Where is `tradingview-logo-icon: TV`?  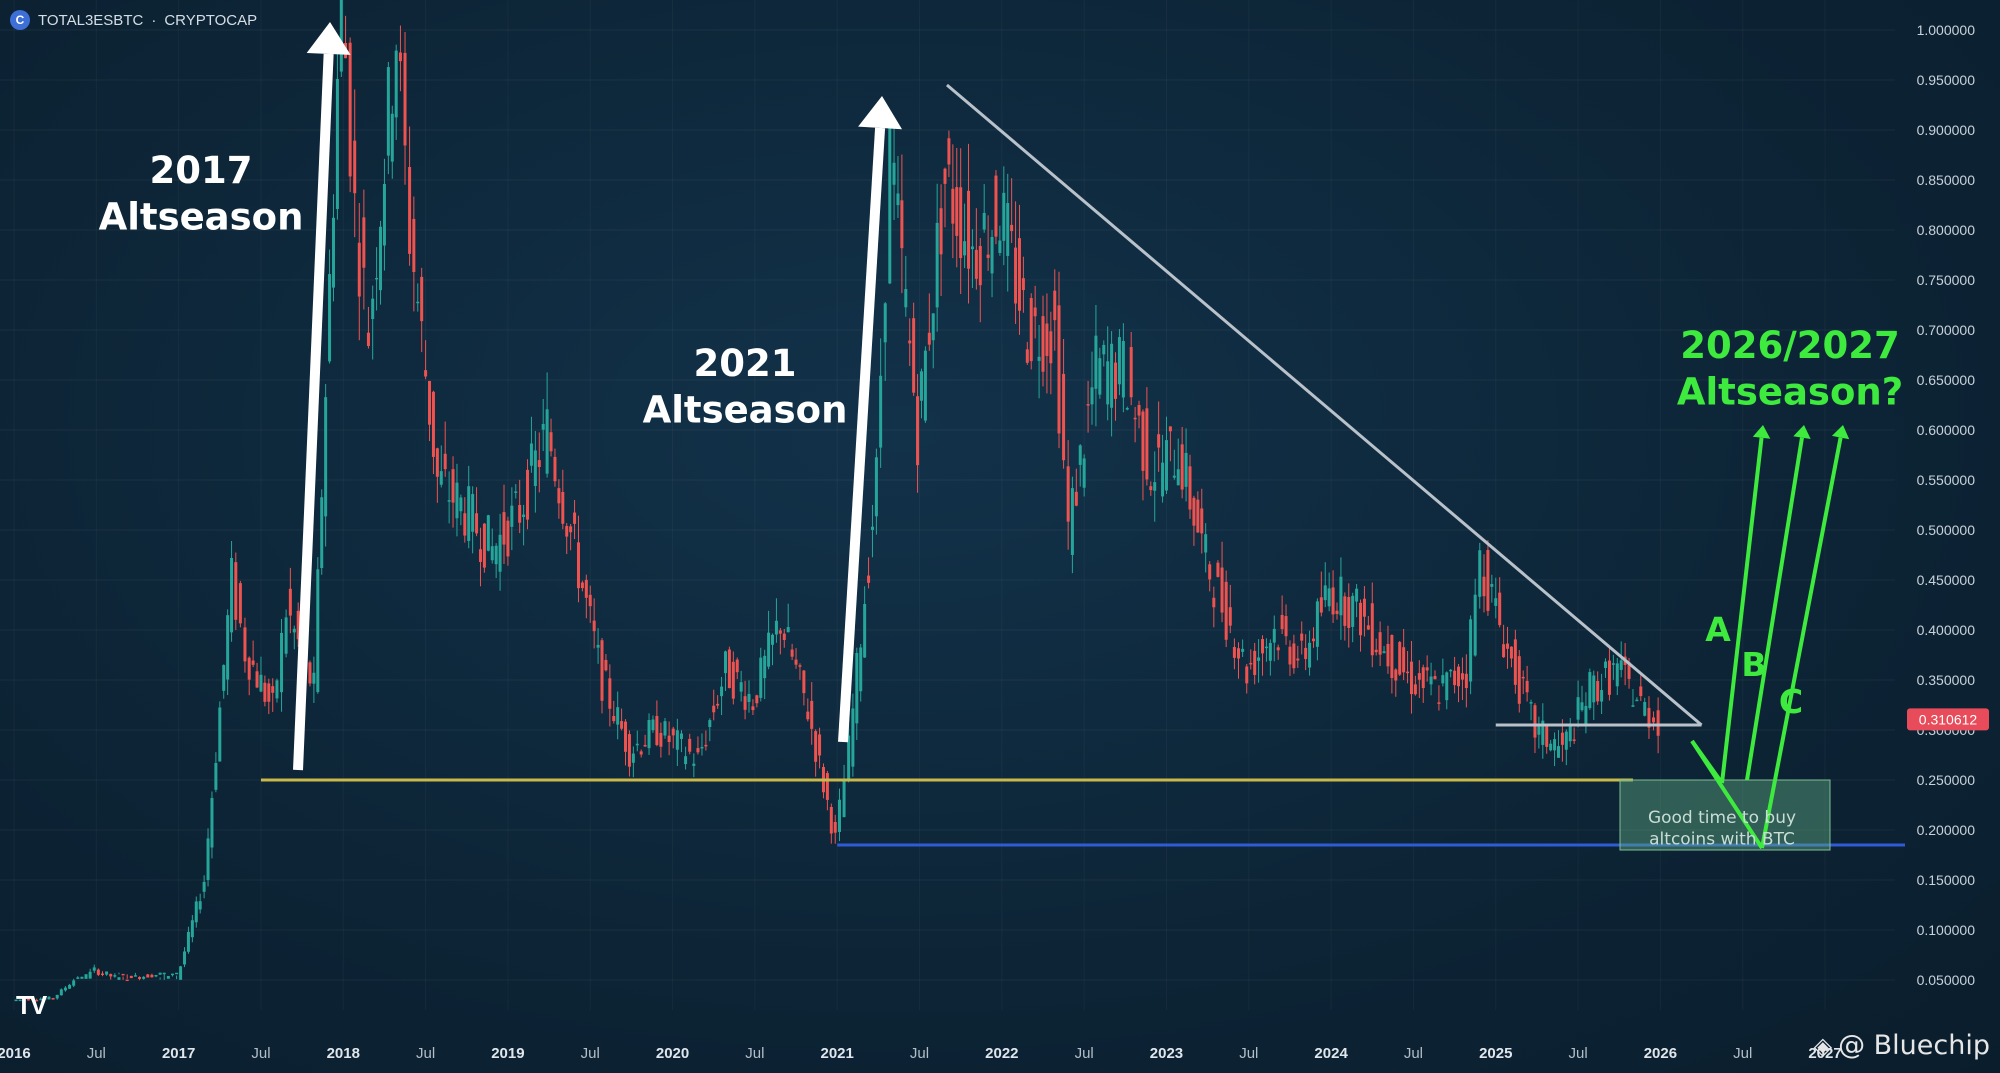
tradingview-logo-icon: TV is located at coordinates (31, 1005).